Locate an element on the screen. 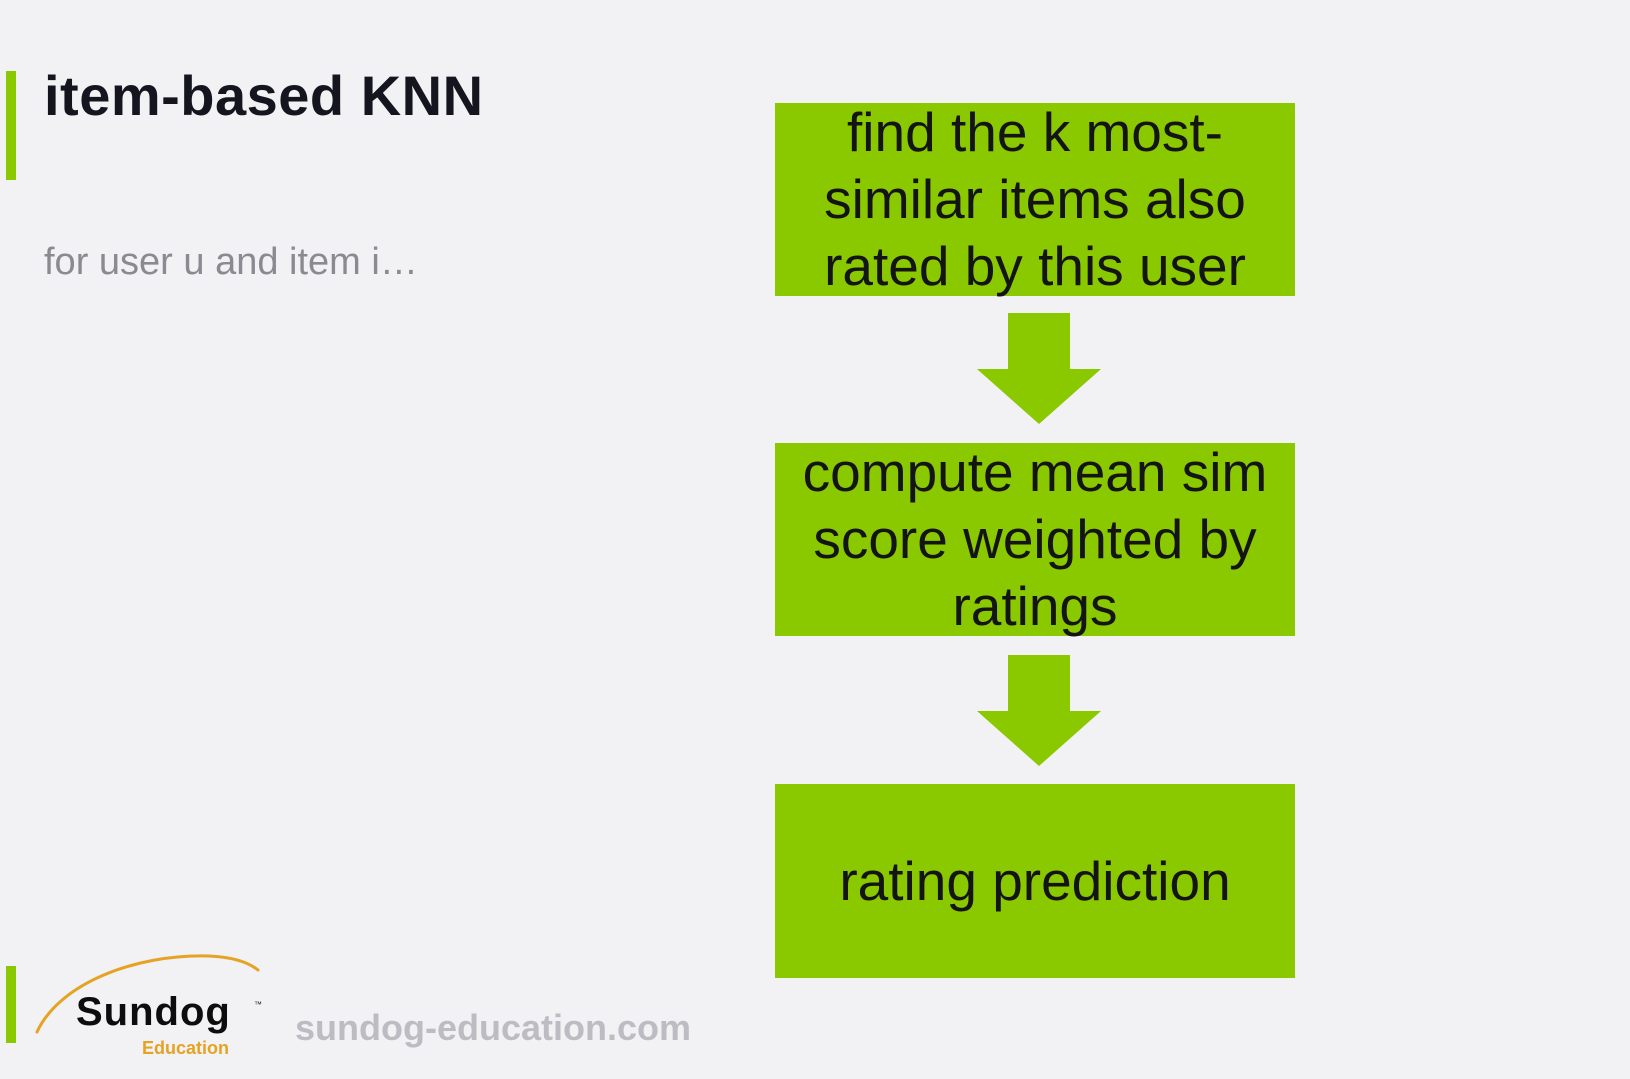  step-2-line-3: ratings is located at coordinates (1035, 606).